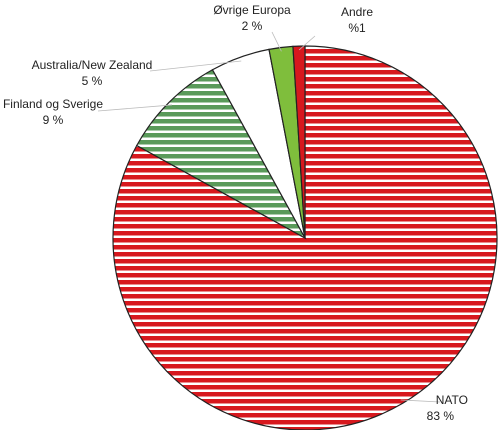 The width and height of the screenshot is (500, 430). I want to click on slice-value-label-vrige-europa: 2 %, so click(252, 26).